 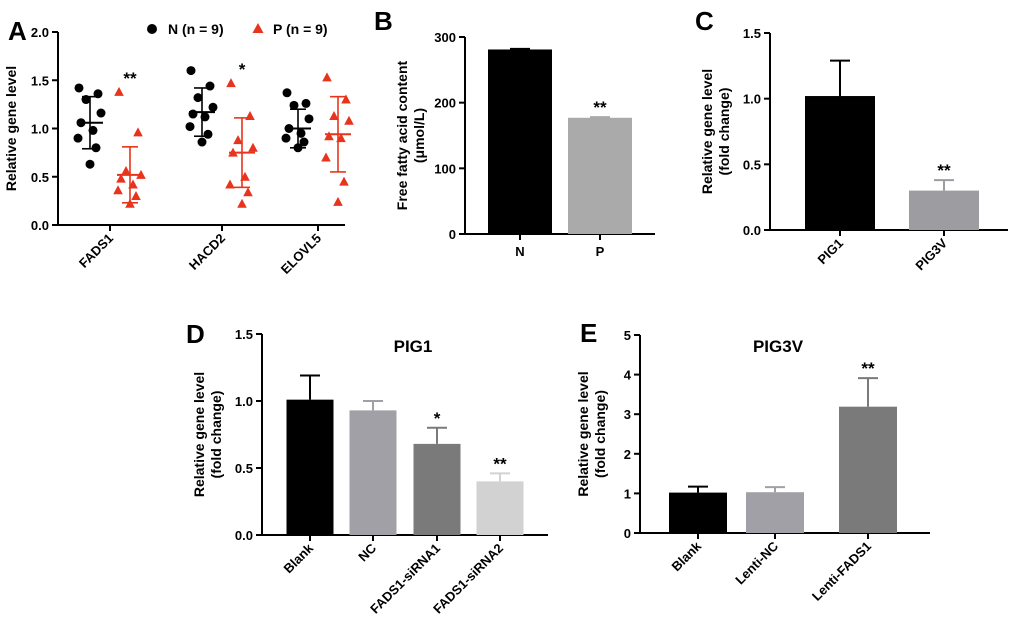 I want to click on y-tick-label: 1, so click(x=627, y=493).